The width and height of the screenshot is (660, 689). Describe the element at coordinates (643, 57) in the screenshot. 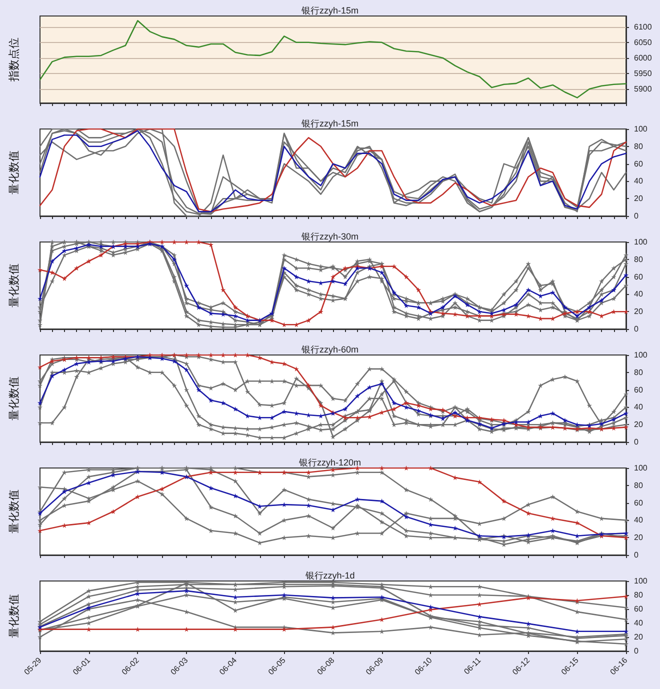

I see `y-tick-label: 6000` at that location.